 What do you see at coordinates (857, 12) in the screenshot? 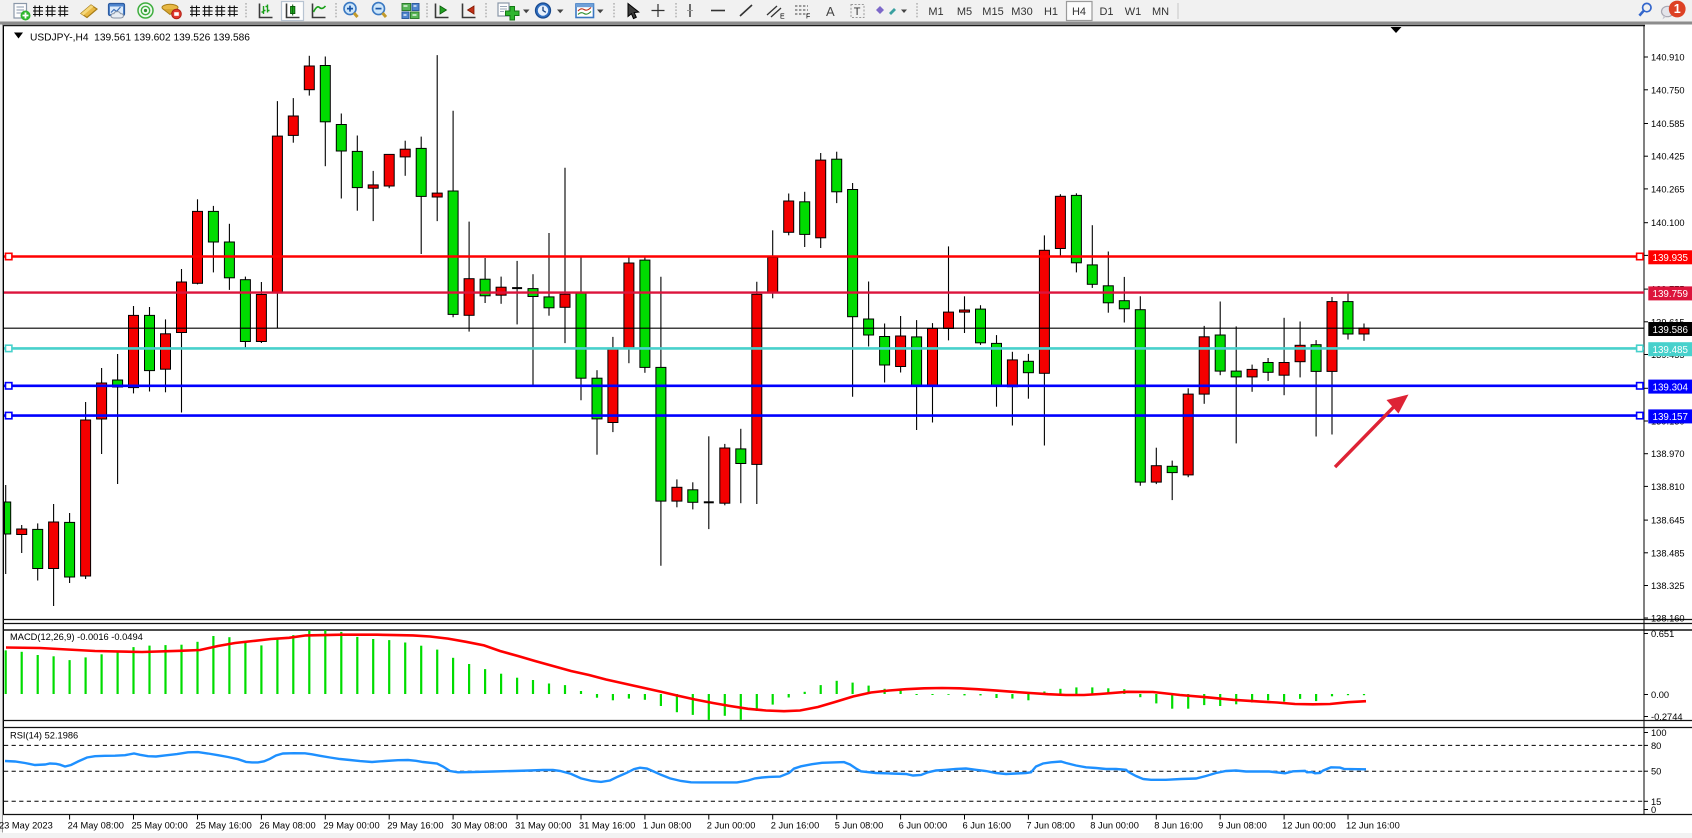
I see `svg-text: T` at bounding box center [857, 12].